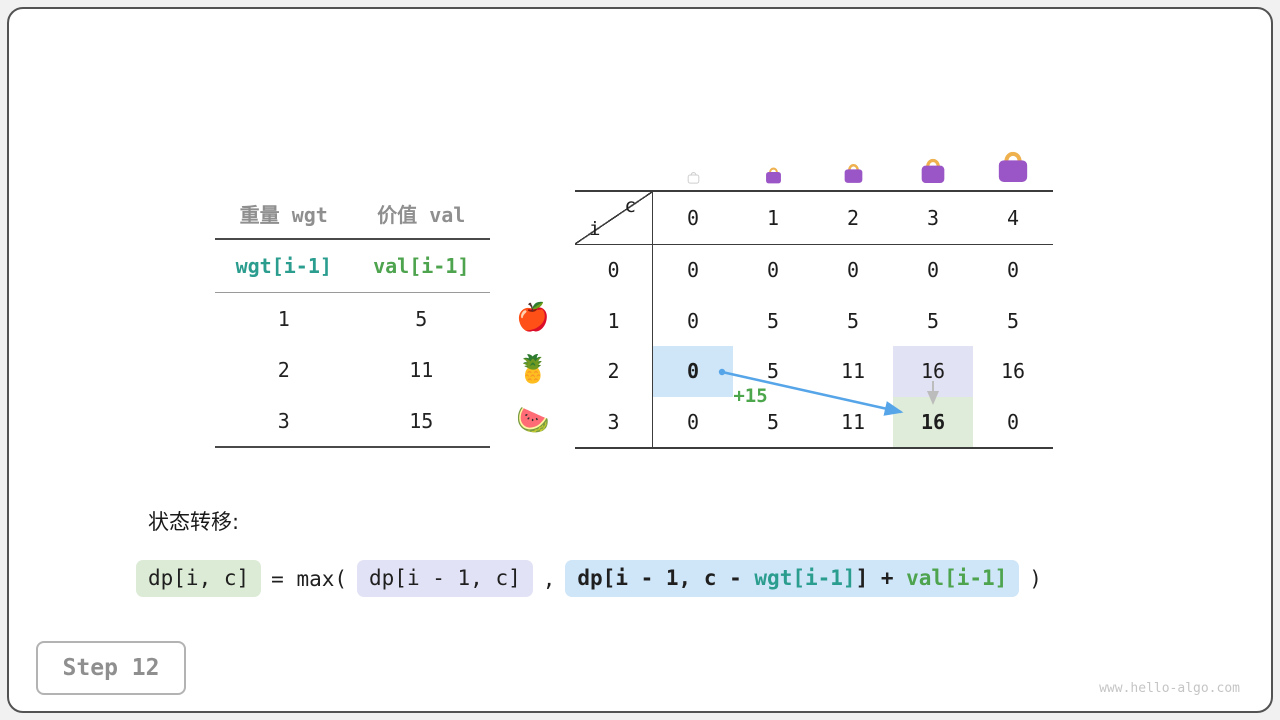 This screenshot has height=720, width=1280. I want to click on item-table-formula-row: wgt[i-1] val[i-1], so click(352, 266).